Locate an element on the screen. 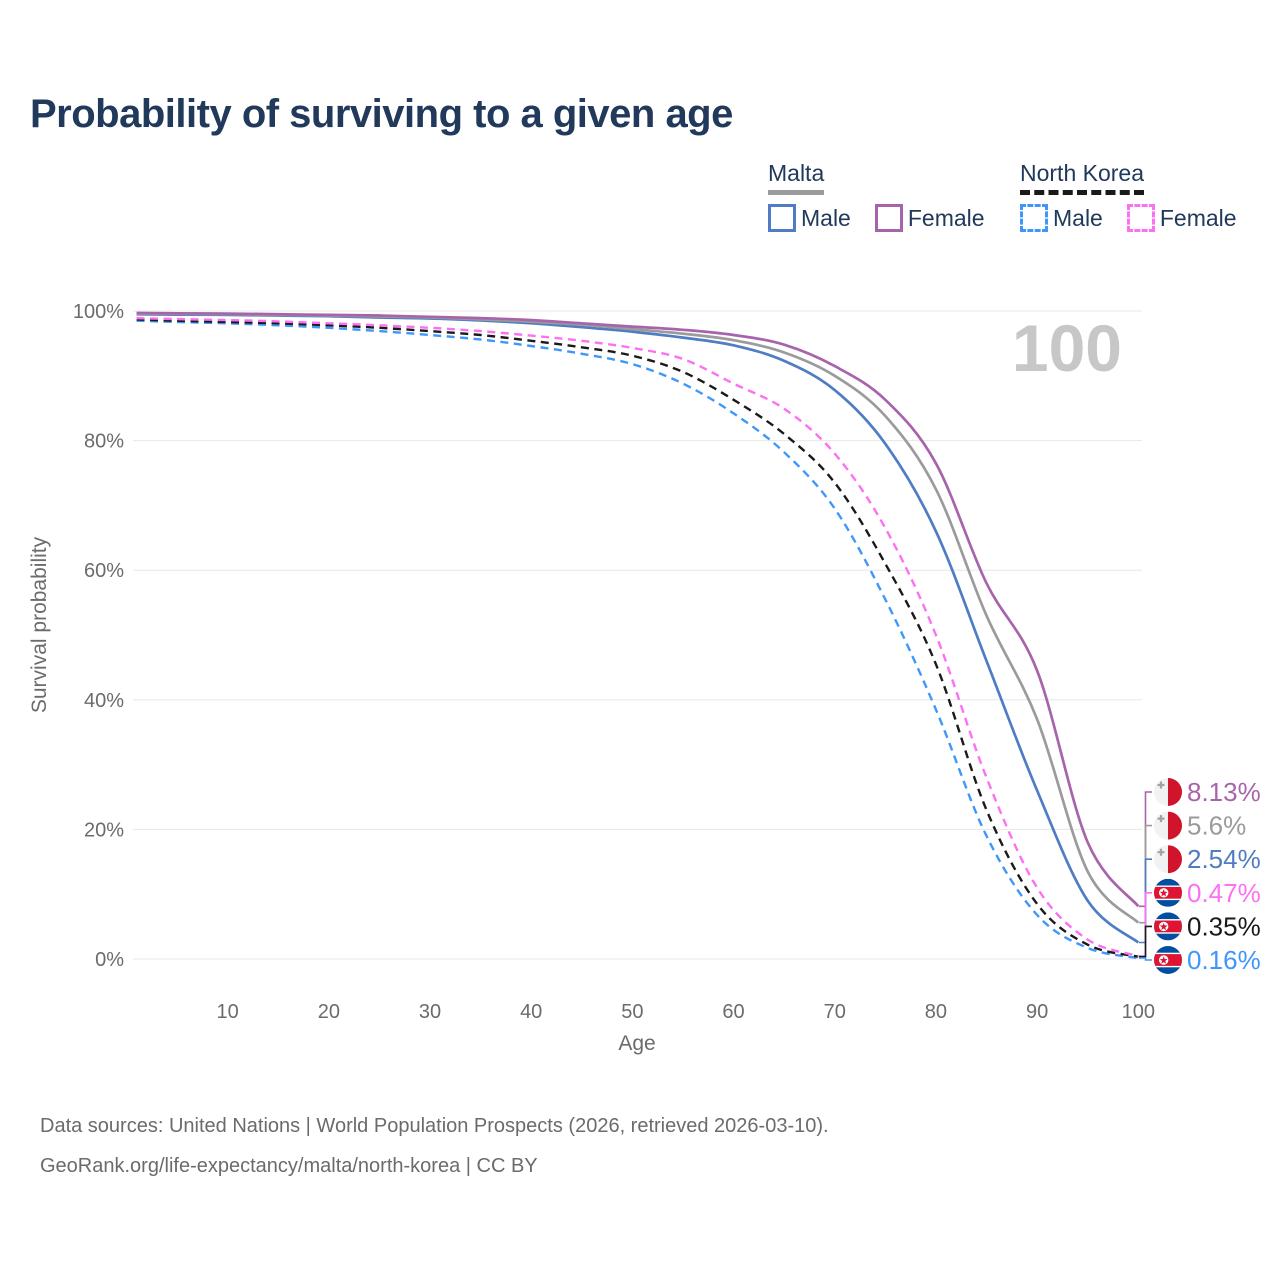 The height and width of the screenshot is (1280, 1280). y-tick-label: 100% is located at coordinates (98, 312).